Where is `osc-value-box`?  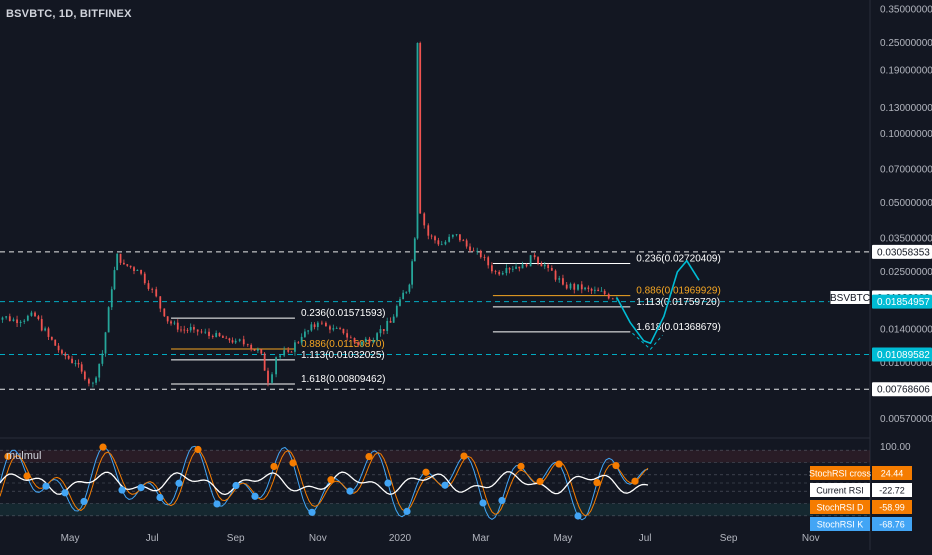
osc-value-box is located at coordinates (892, 507).